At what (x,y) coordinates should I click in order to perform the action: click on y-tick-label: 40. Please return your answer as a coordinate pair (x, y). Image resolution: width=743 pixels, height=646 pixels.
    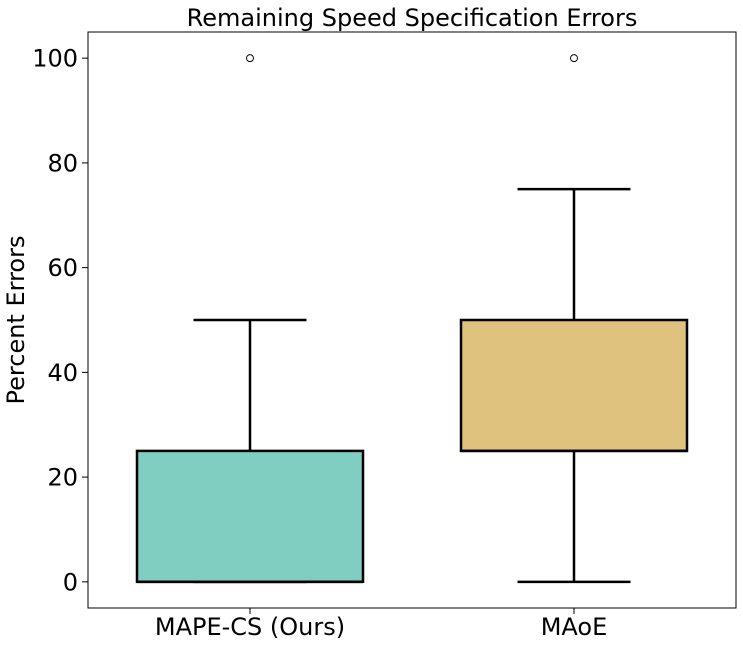
    Looking at the image, I should click on (62, 373).